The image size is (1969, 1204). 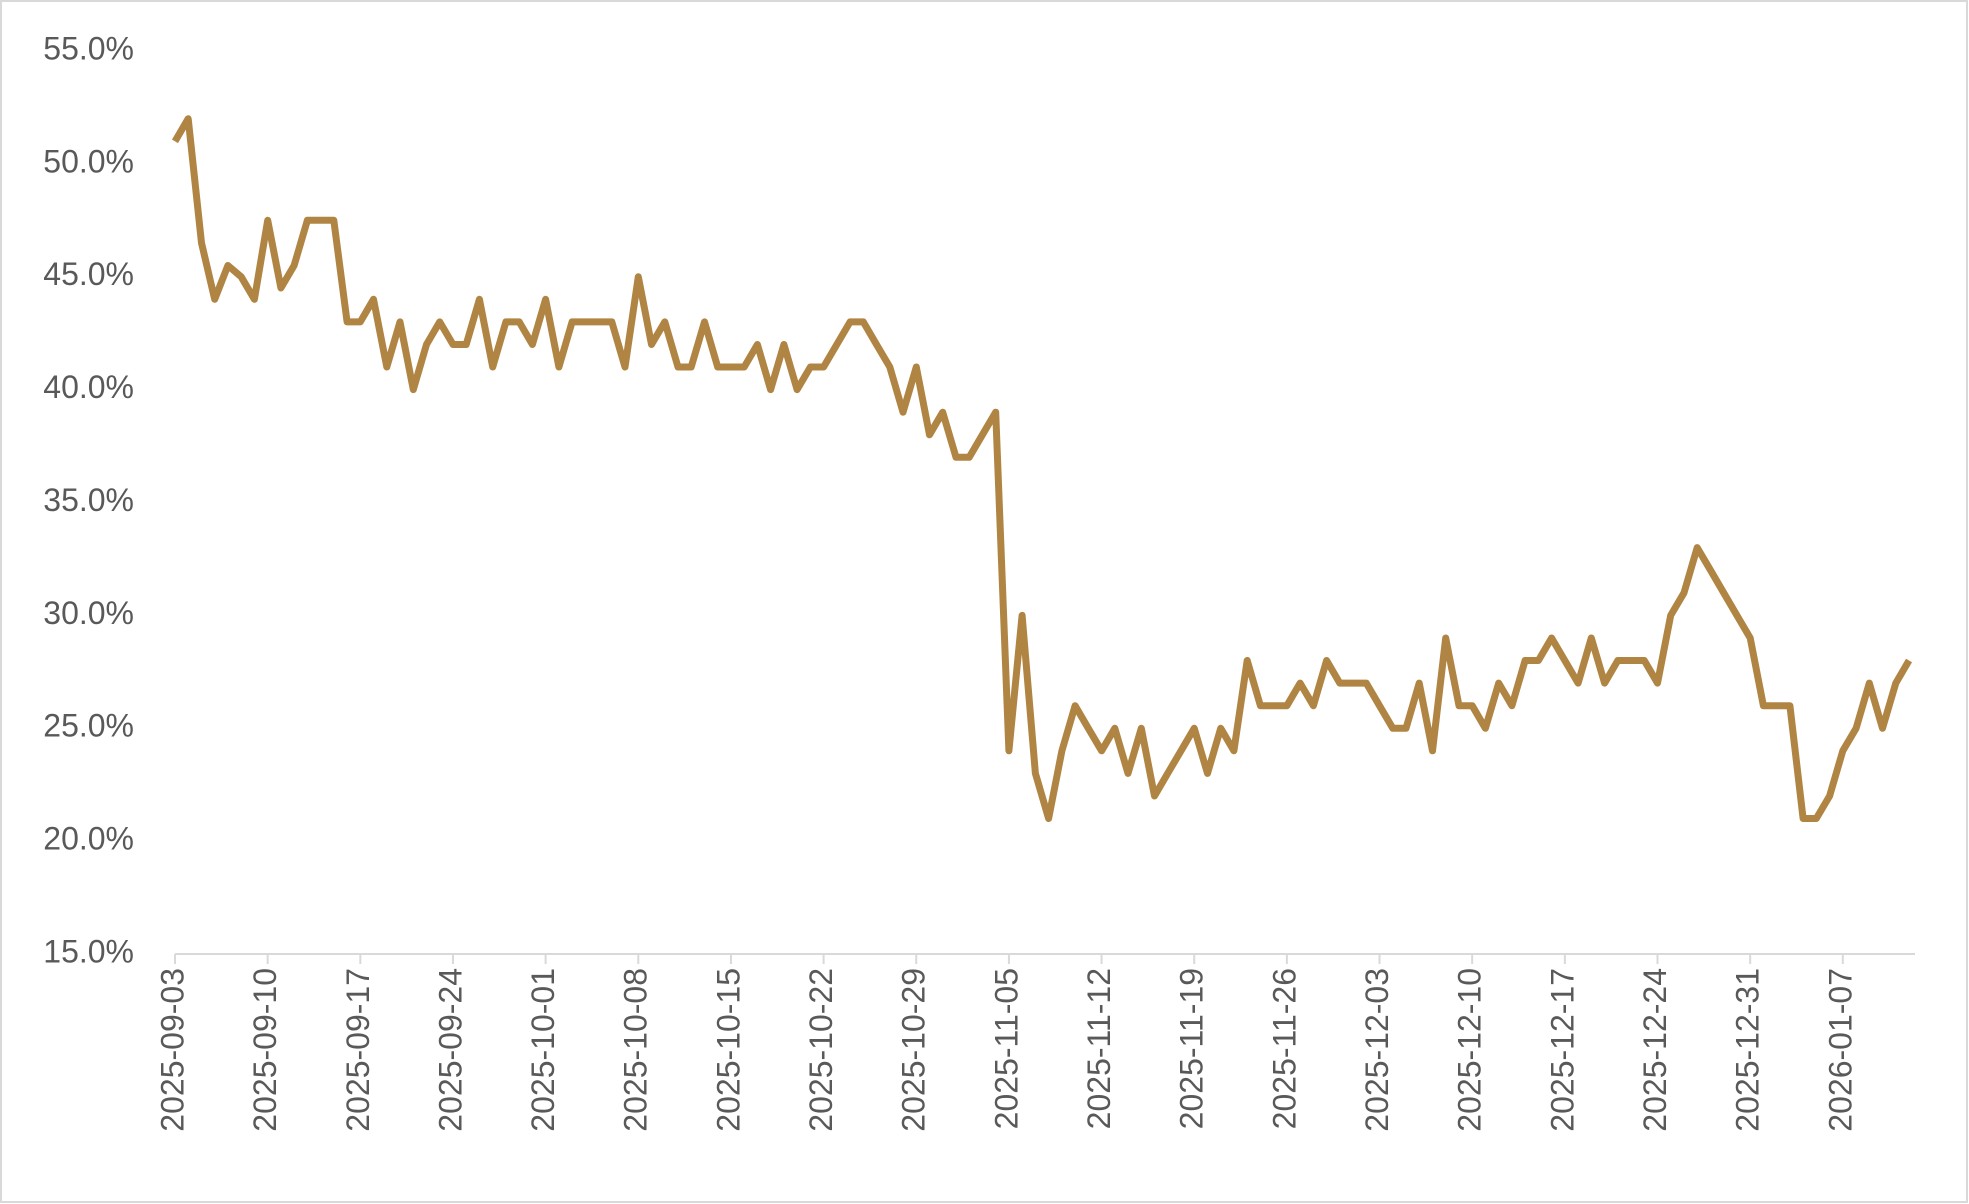 What do you see at coordinates (88, 161) in the screenshot?
I see `y-tick-label: 50.0%` at bounding box center [88, 161].